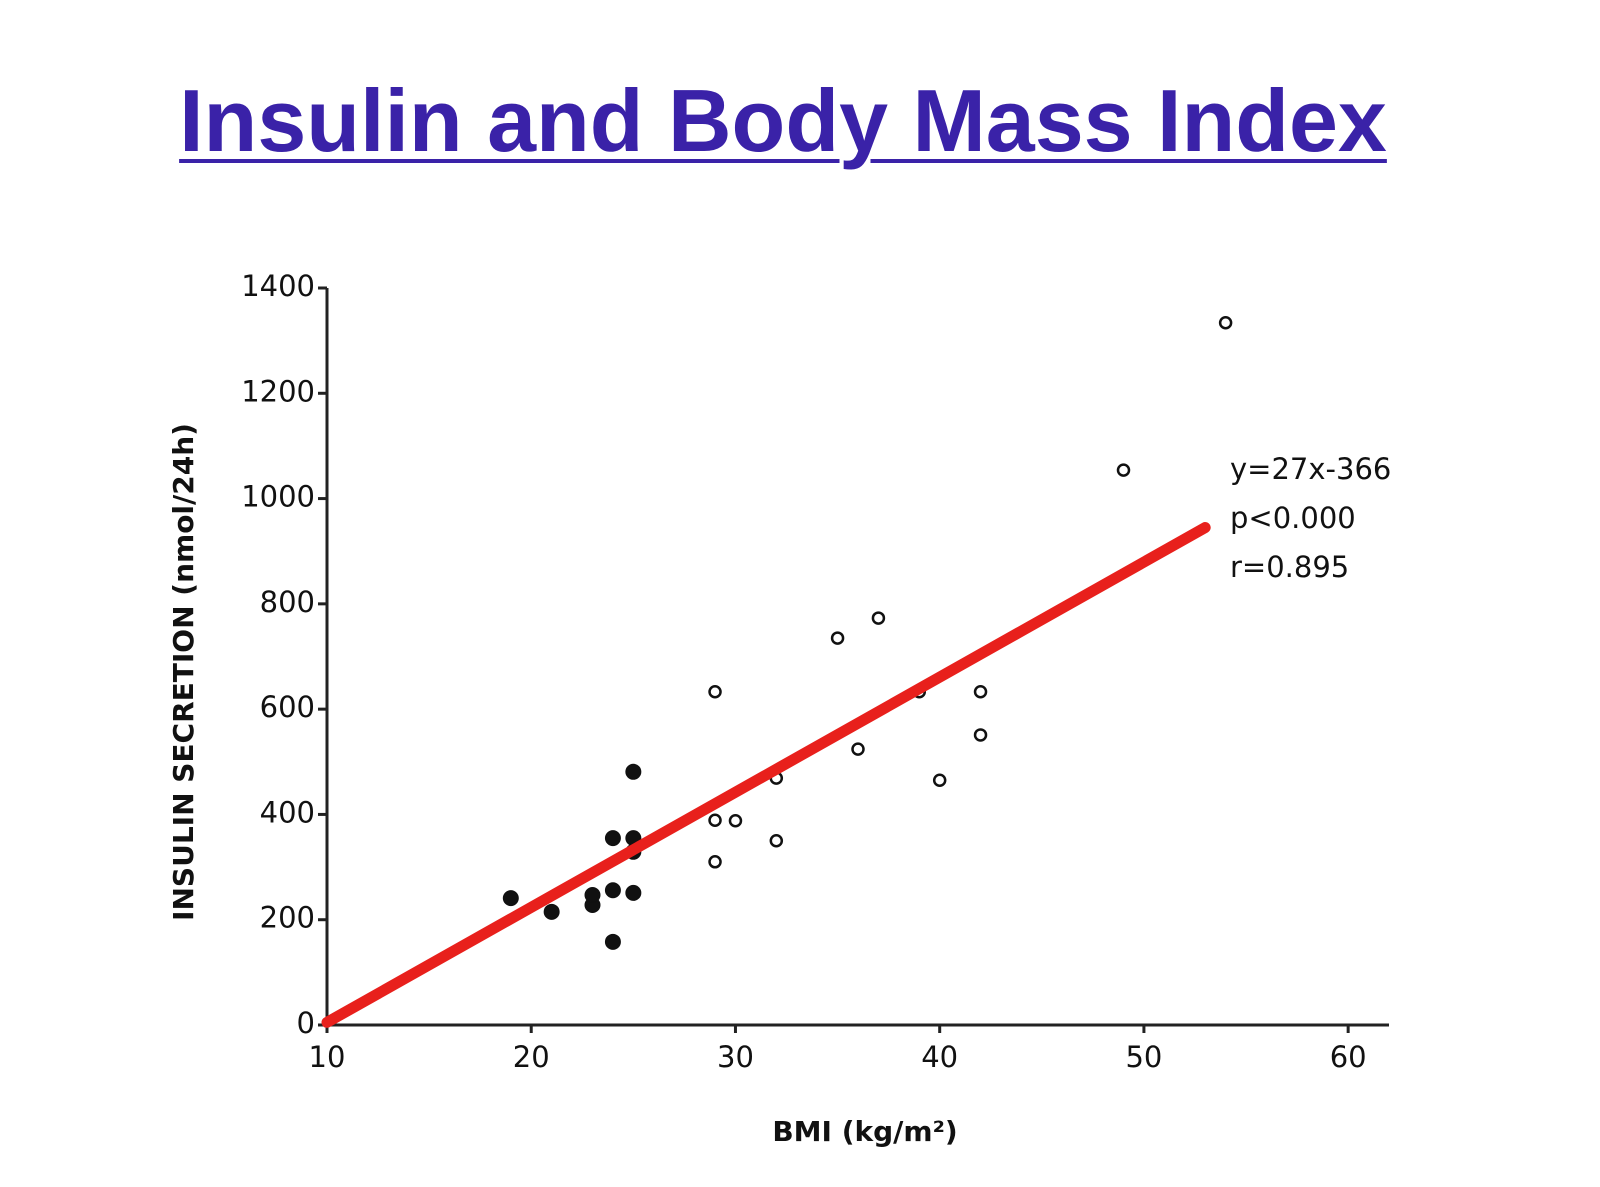 This screenshot has width=1600, height=1187. I want to click on x-tick-label: 50, so click(1143, 1057).